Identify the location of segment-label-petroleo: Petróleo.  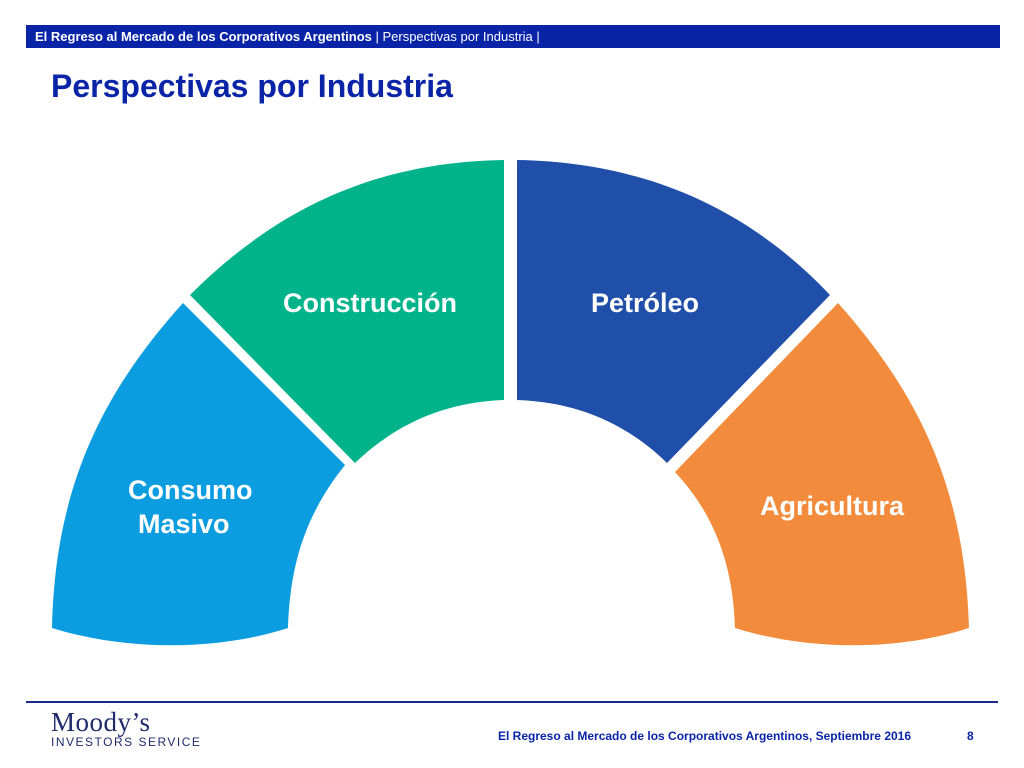
(645, 303).